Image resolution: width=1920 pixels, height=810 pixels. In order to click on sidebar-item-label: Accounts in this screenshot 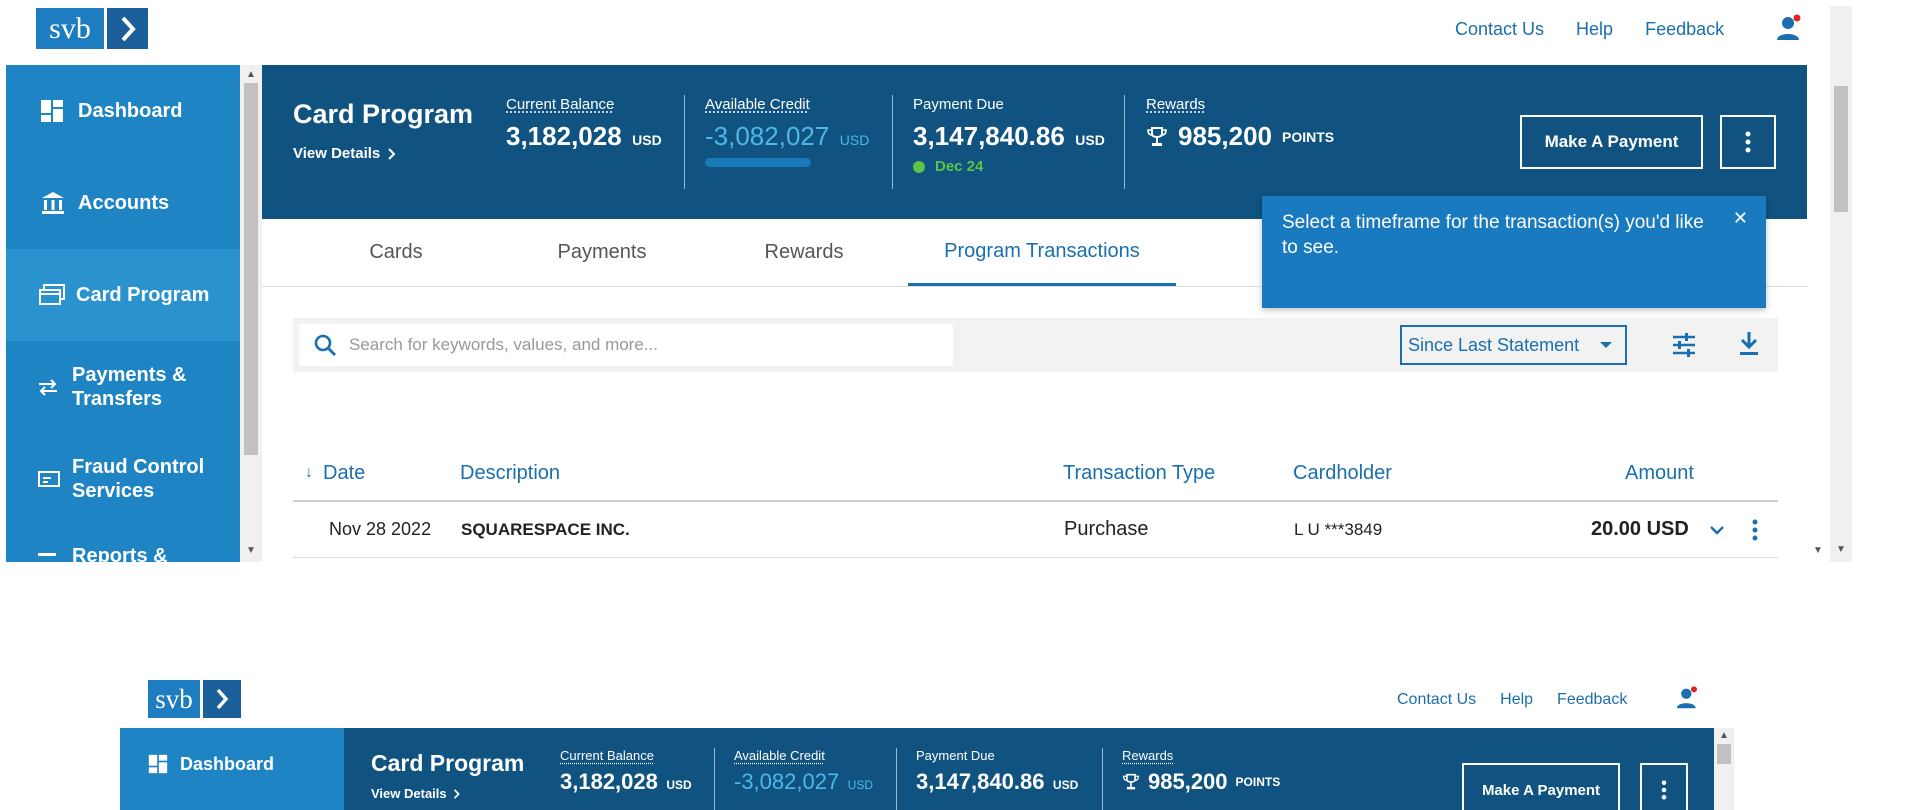, I will do `click(124, 202)`.